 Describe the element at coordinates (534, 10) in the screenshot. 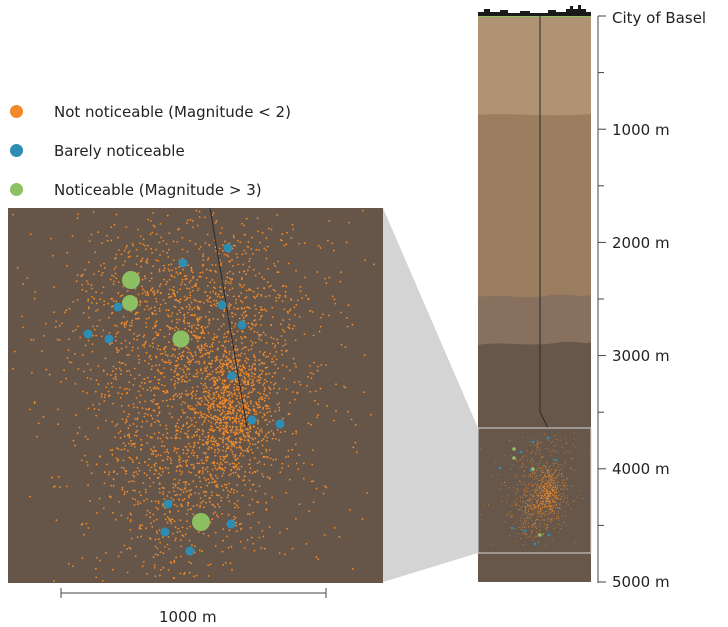

I see `city-skyline` at that location.